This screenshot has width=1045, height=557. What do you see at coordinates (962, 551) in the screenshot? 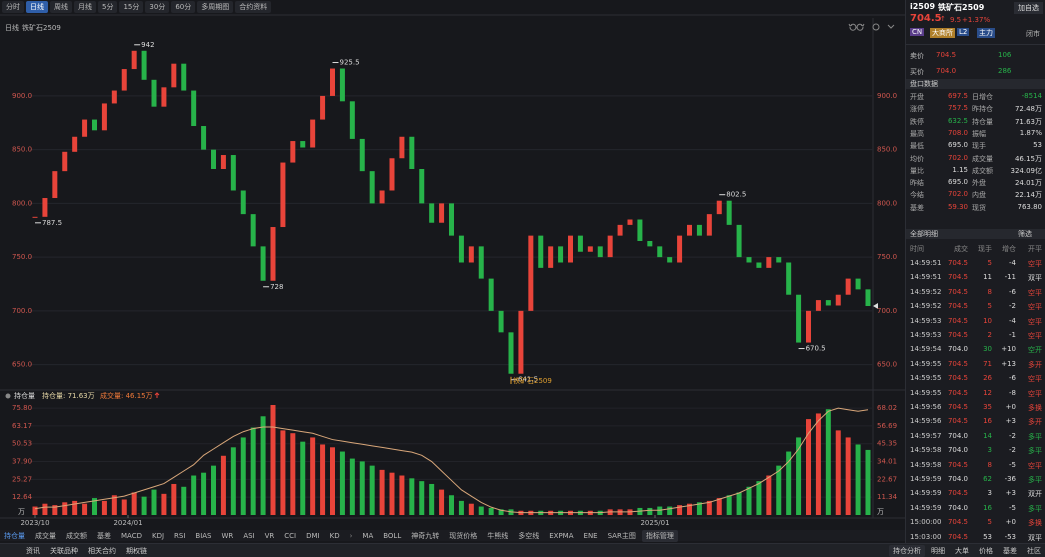
I see `bottom-tab: 大单` at bounding box center [962, 551].